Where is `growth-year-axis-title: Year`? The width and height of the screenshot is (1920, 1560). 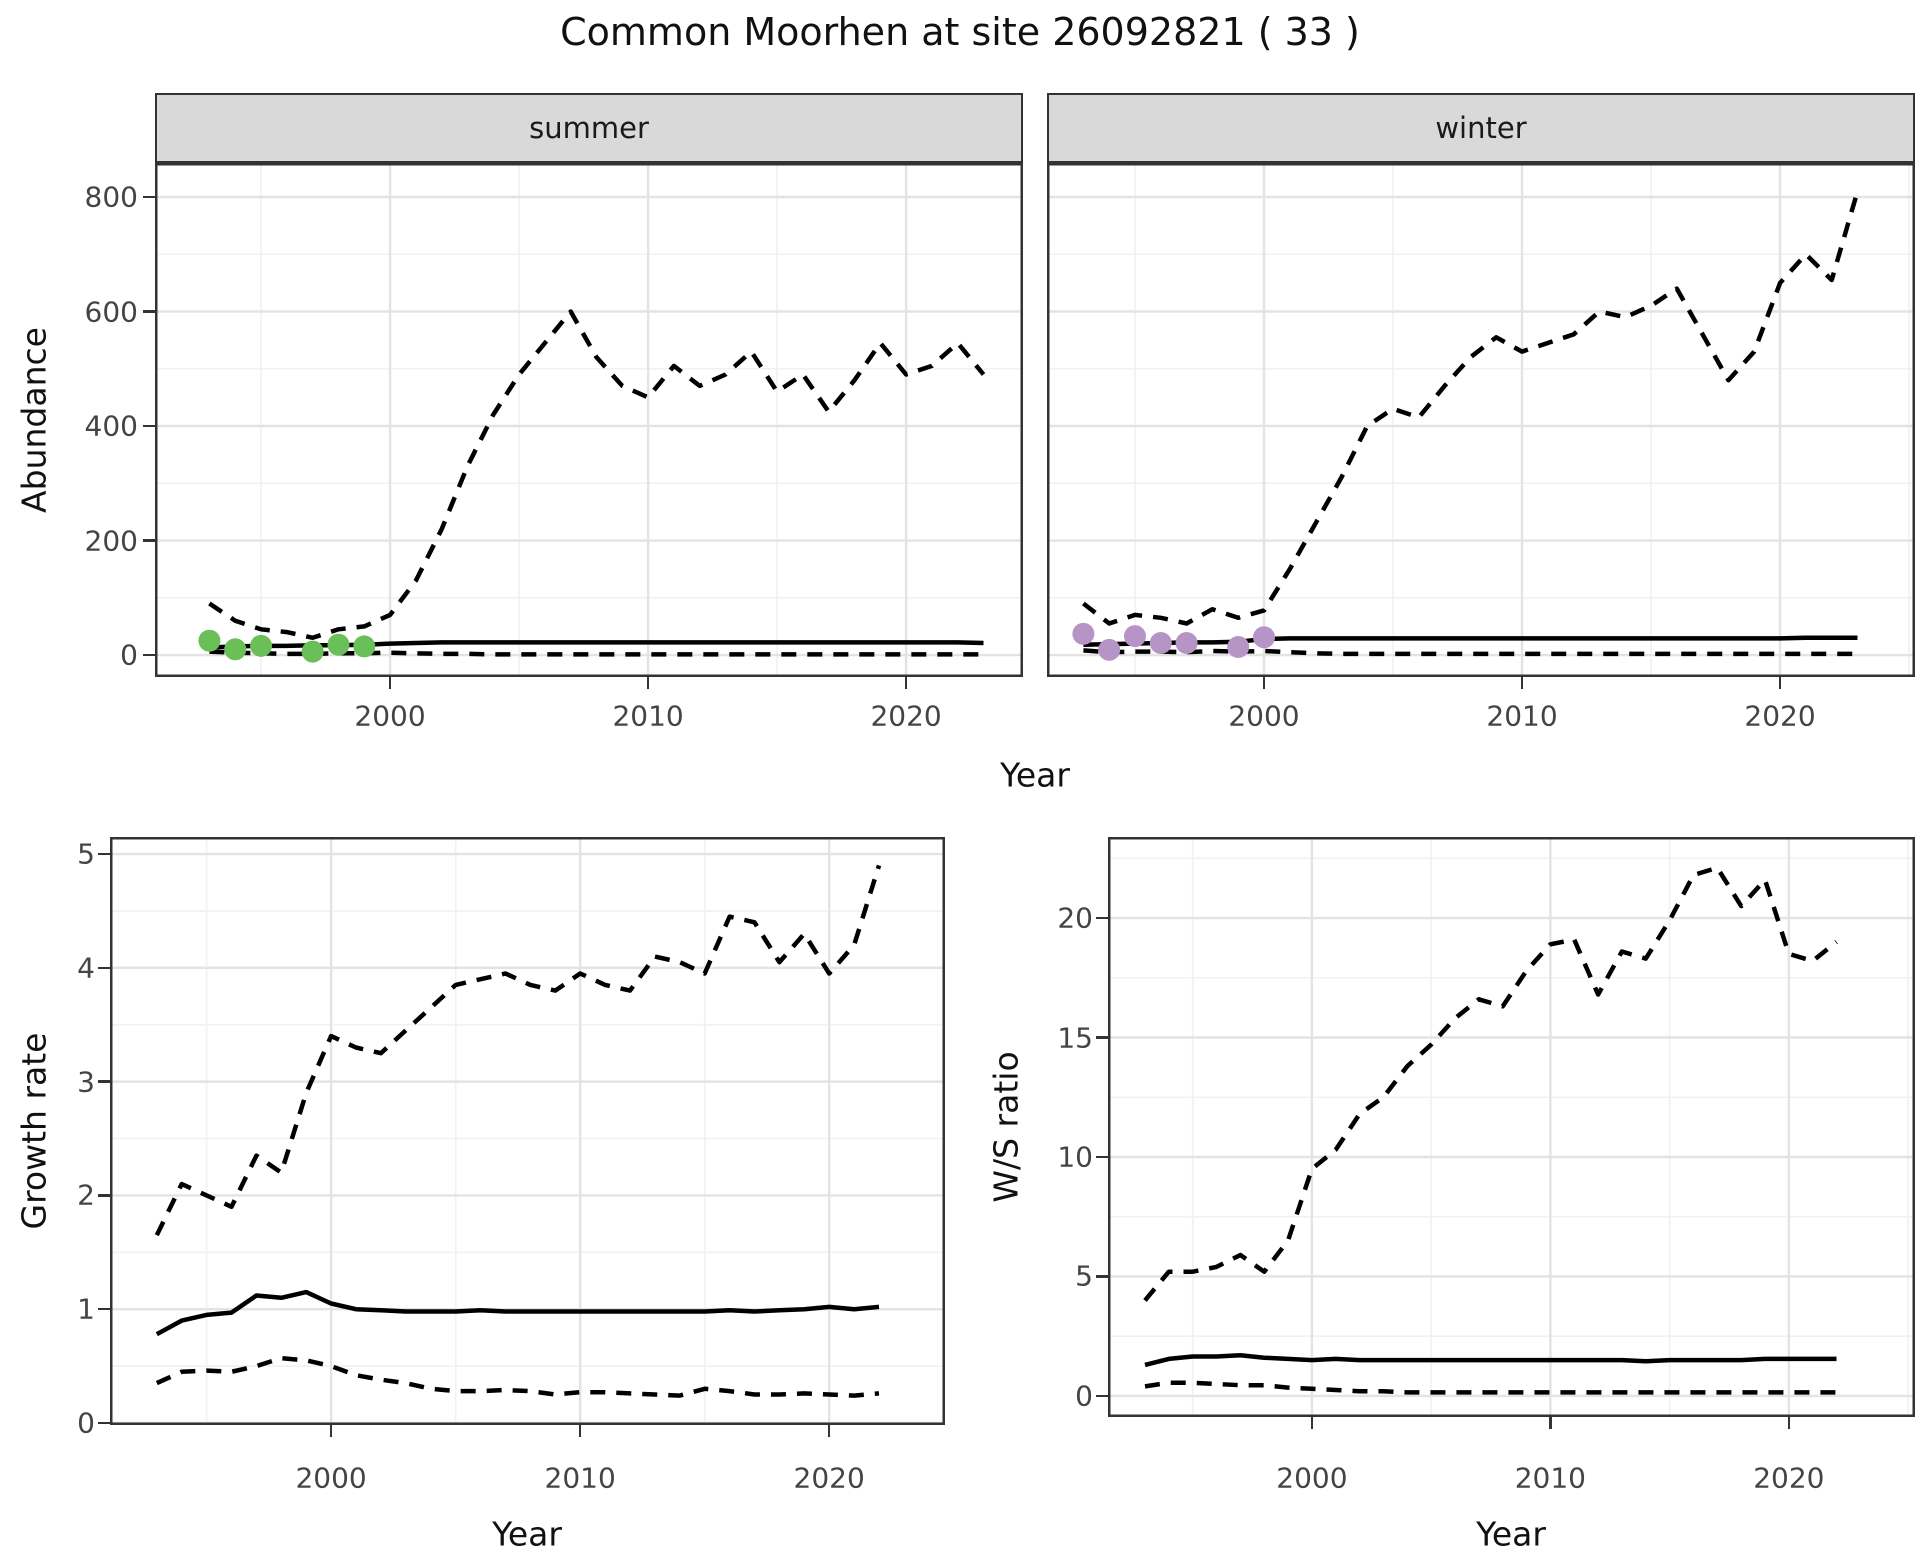 growth-year-axis-title: Year is located at coordinates (527, 1534).